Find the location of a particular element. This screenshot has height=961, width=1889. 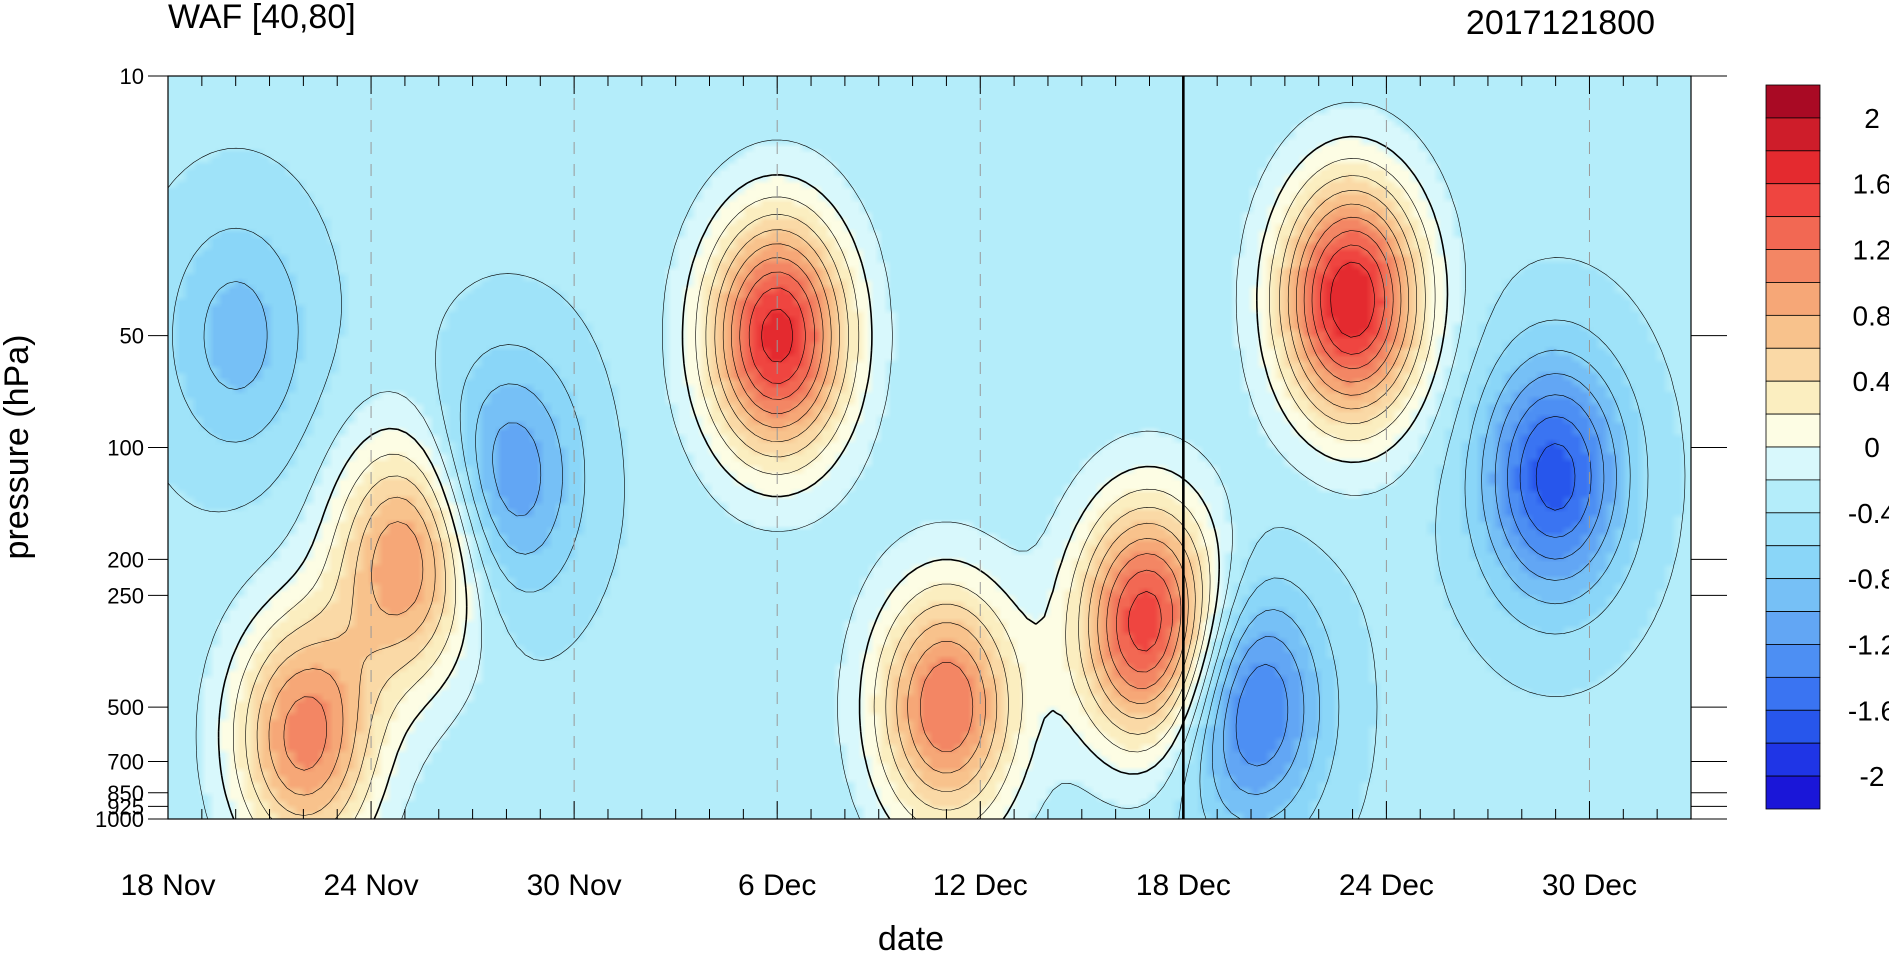

colorbar-label: 2 is located at coordinates (1872, 118).